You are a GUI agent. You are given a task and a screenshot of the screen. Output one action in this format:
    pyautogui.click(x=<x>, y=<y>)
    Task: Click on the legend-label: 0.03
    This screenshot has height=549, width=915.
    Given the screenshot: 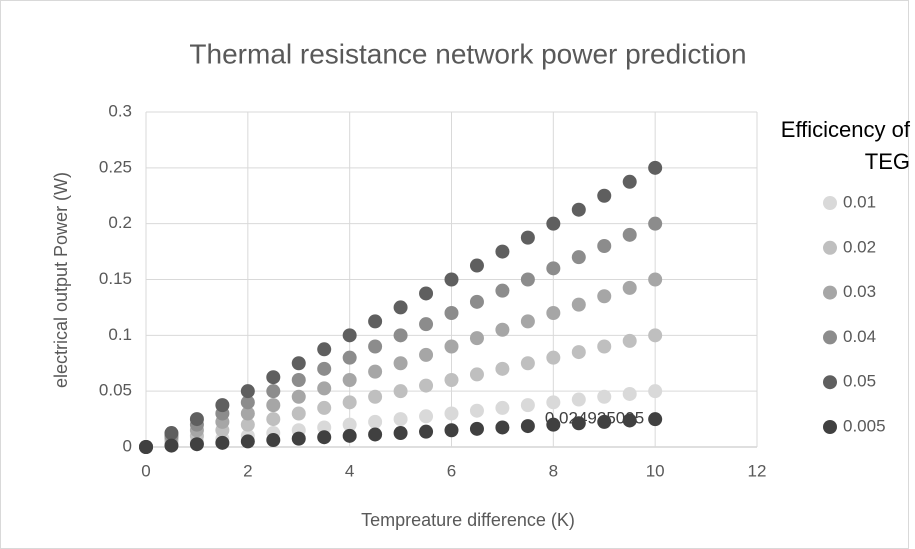 What is the action you would take?
    pyautogui.click(x=859, y=291)
    